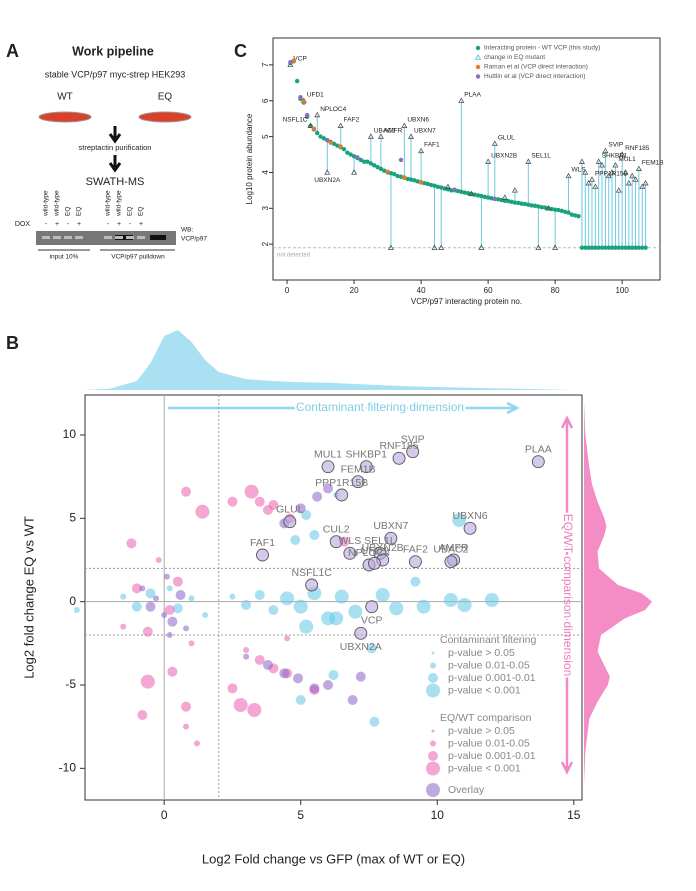 This screenshot has height=891, width=696. What do you see at coordinates (28, 597) in the screenshot?
I see `y-axis-title: Log2 fold change EQ vs WT` at bounding box center [28, 597].